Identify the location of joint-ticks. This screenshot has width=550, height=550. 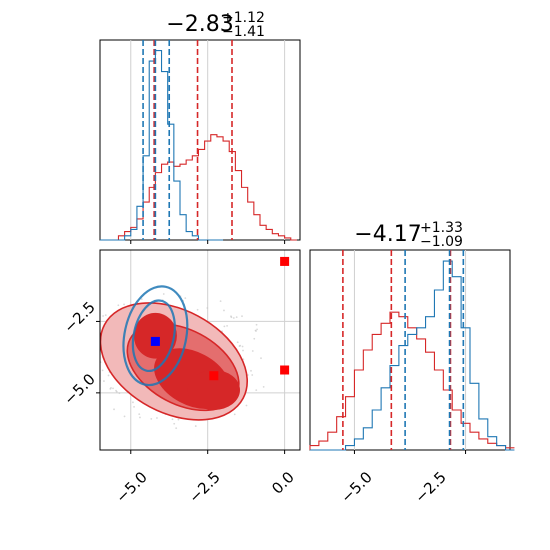
(191, 387).